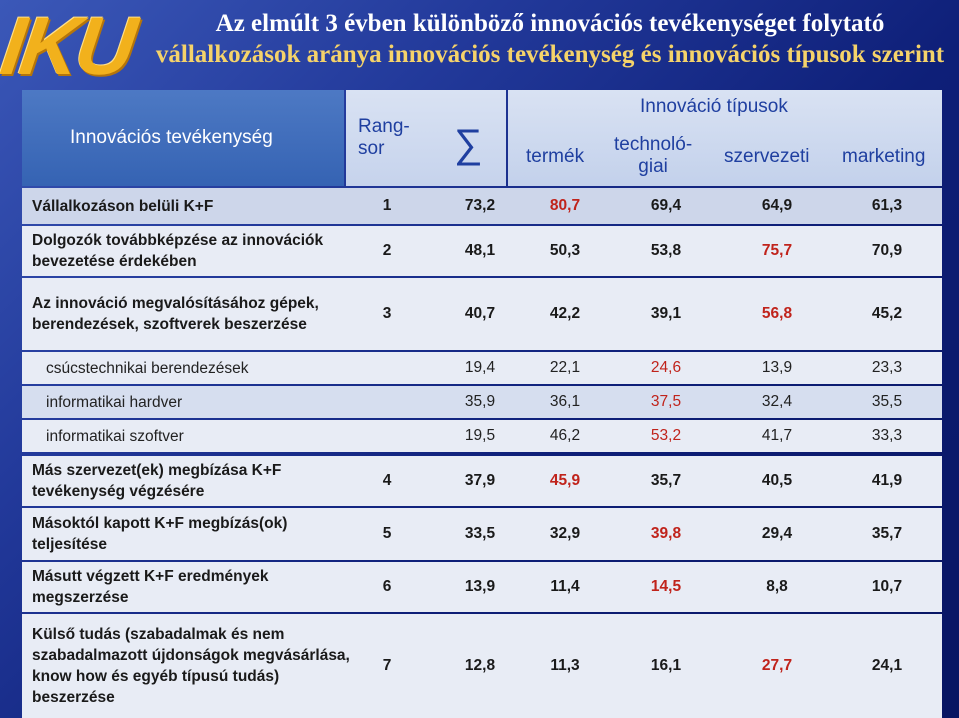  Describe the element at coordinates (887, 367) in the screenshot. I see `cell-mark: 23,3` at that location.